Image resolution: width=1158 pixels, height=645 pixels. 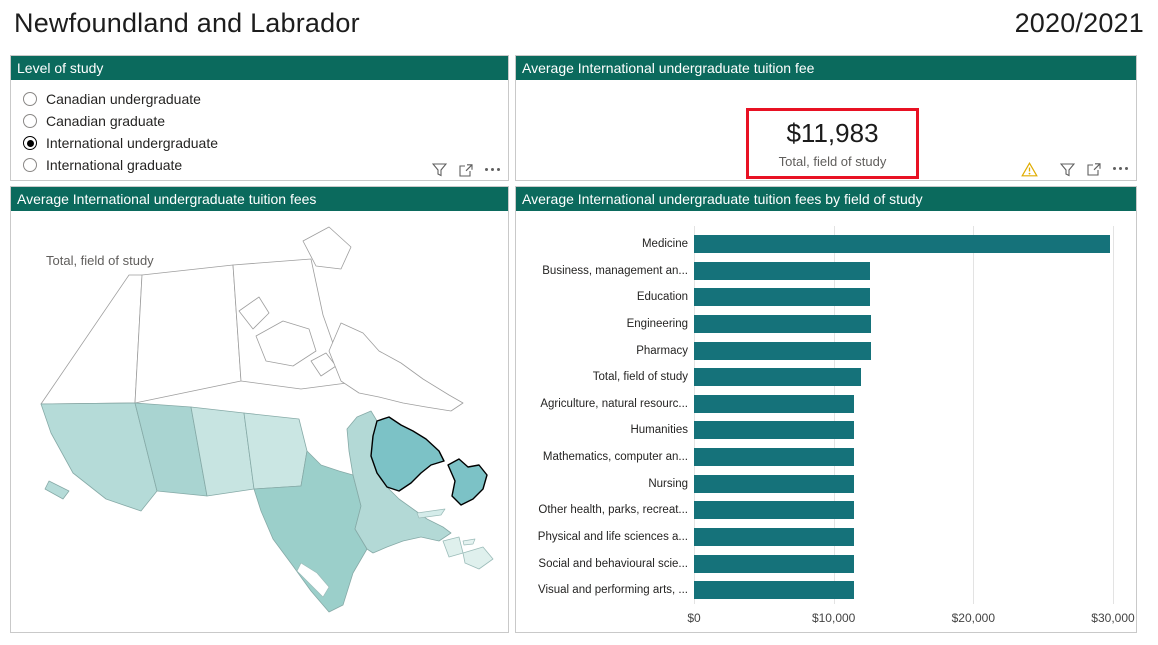 What do you see at coordinates (469, 542) in the screenshot?
I see `map-region-prince-edward-island` at bounding box center [469, 542].